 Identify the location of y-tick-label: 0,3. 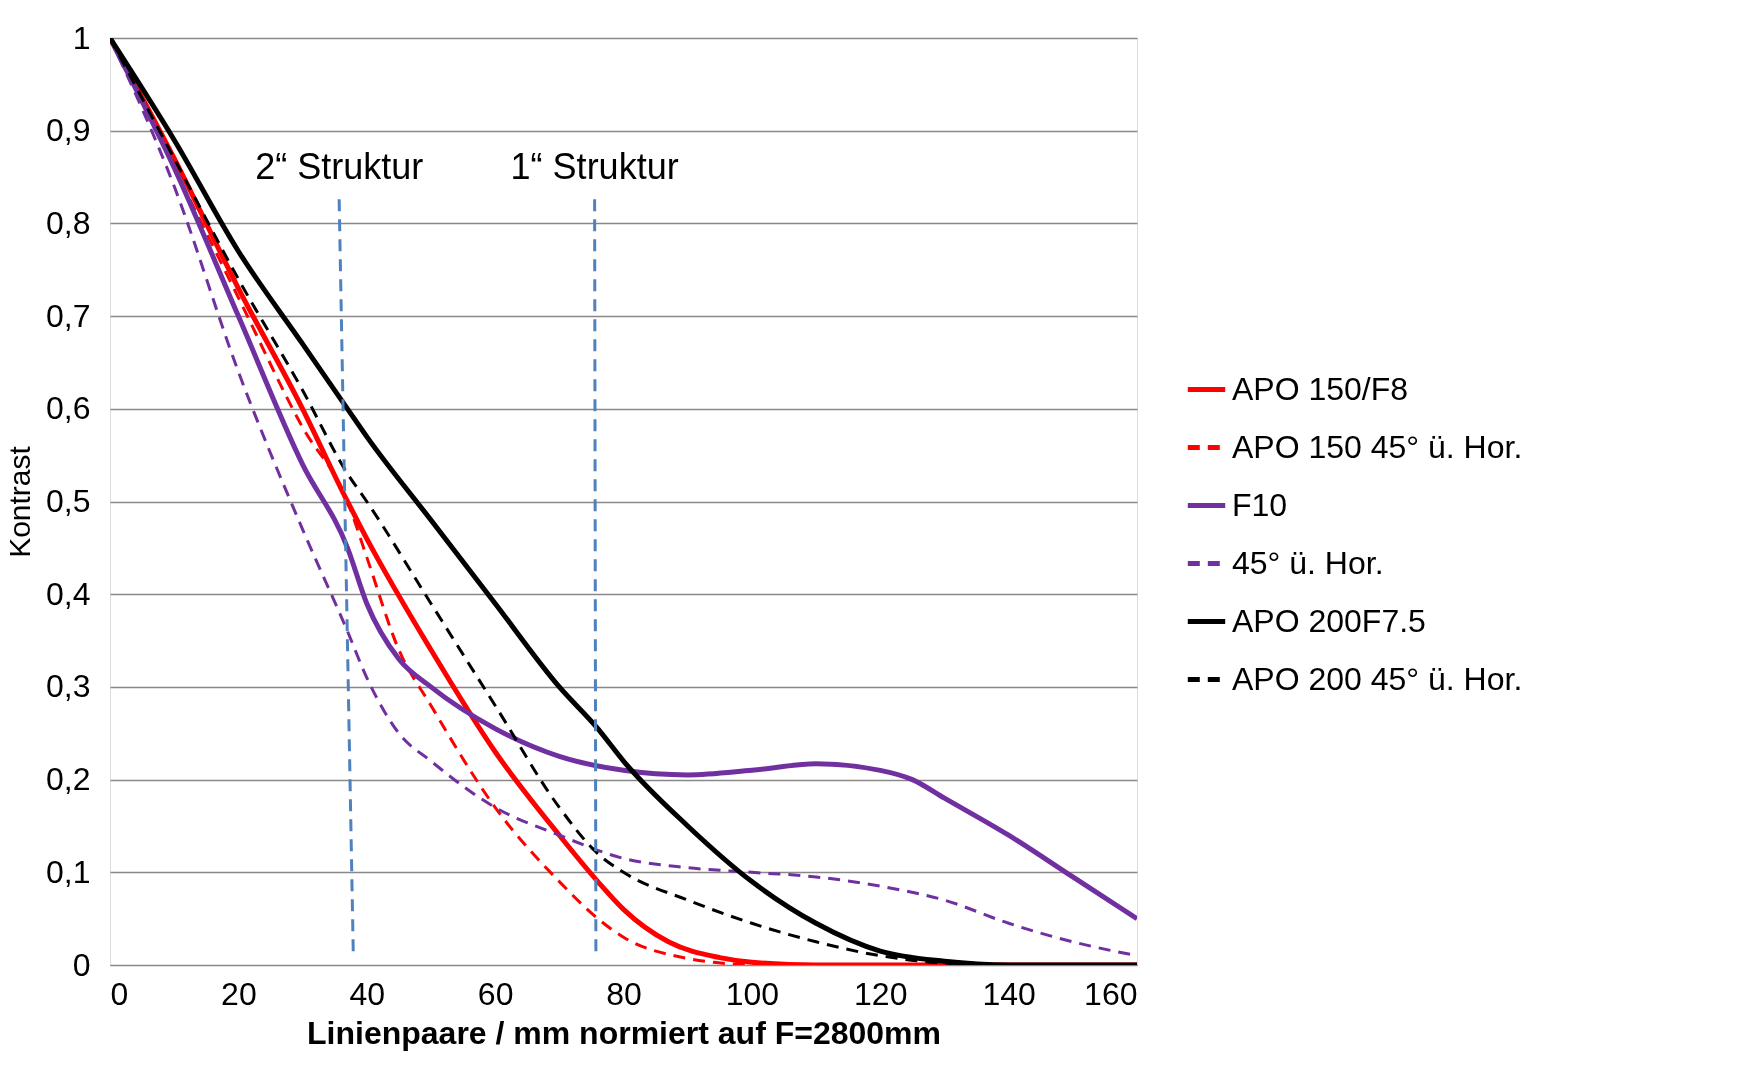
(68, 686).